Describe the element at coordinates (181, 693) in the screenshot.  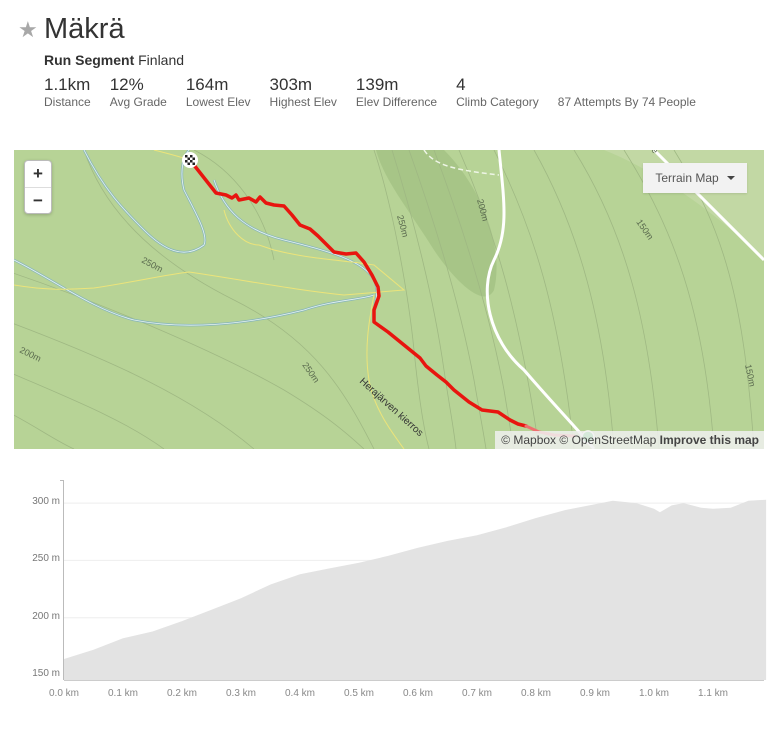
I see `x-tick-label: 0.2 km` at that location.